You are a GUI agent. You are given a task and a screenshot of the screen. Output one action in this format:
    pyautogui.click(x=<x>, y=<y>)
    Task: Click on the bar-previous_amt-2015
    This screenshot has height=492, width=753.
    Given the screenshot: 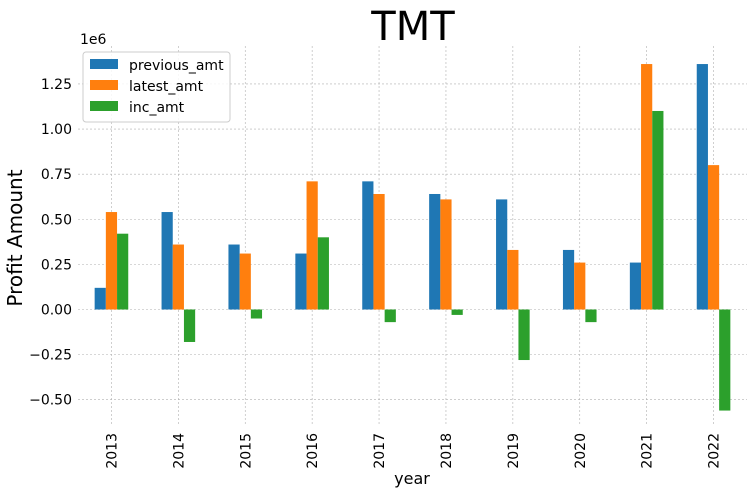 What is the action you would take?
    pyautogui.click(x=234, y=277)
    